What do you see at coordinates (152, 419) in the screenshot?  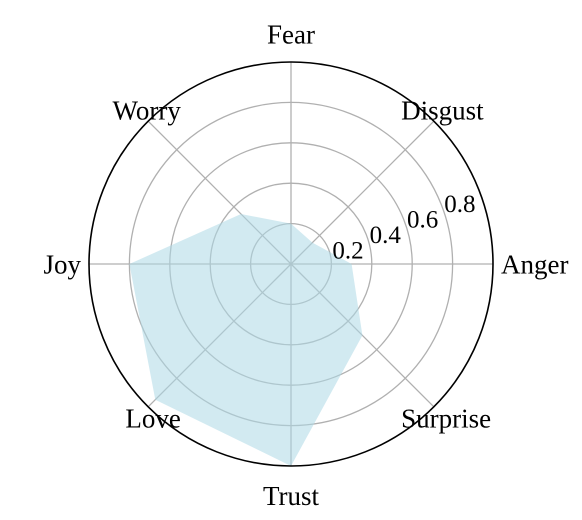 I see `axis-label-love: Love` at bounding box center [152, 419].